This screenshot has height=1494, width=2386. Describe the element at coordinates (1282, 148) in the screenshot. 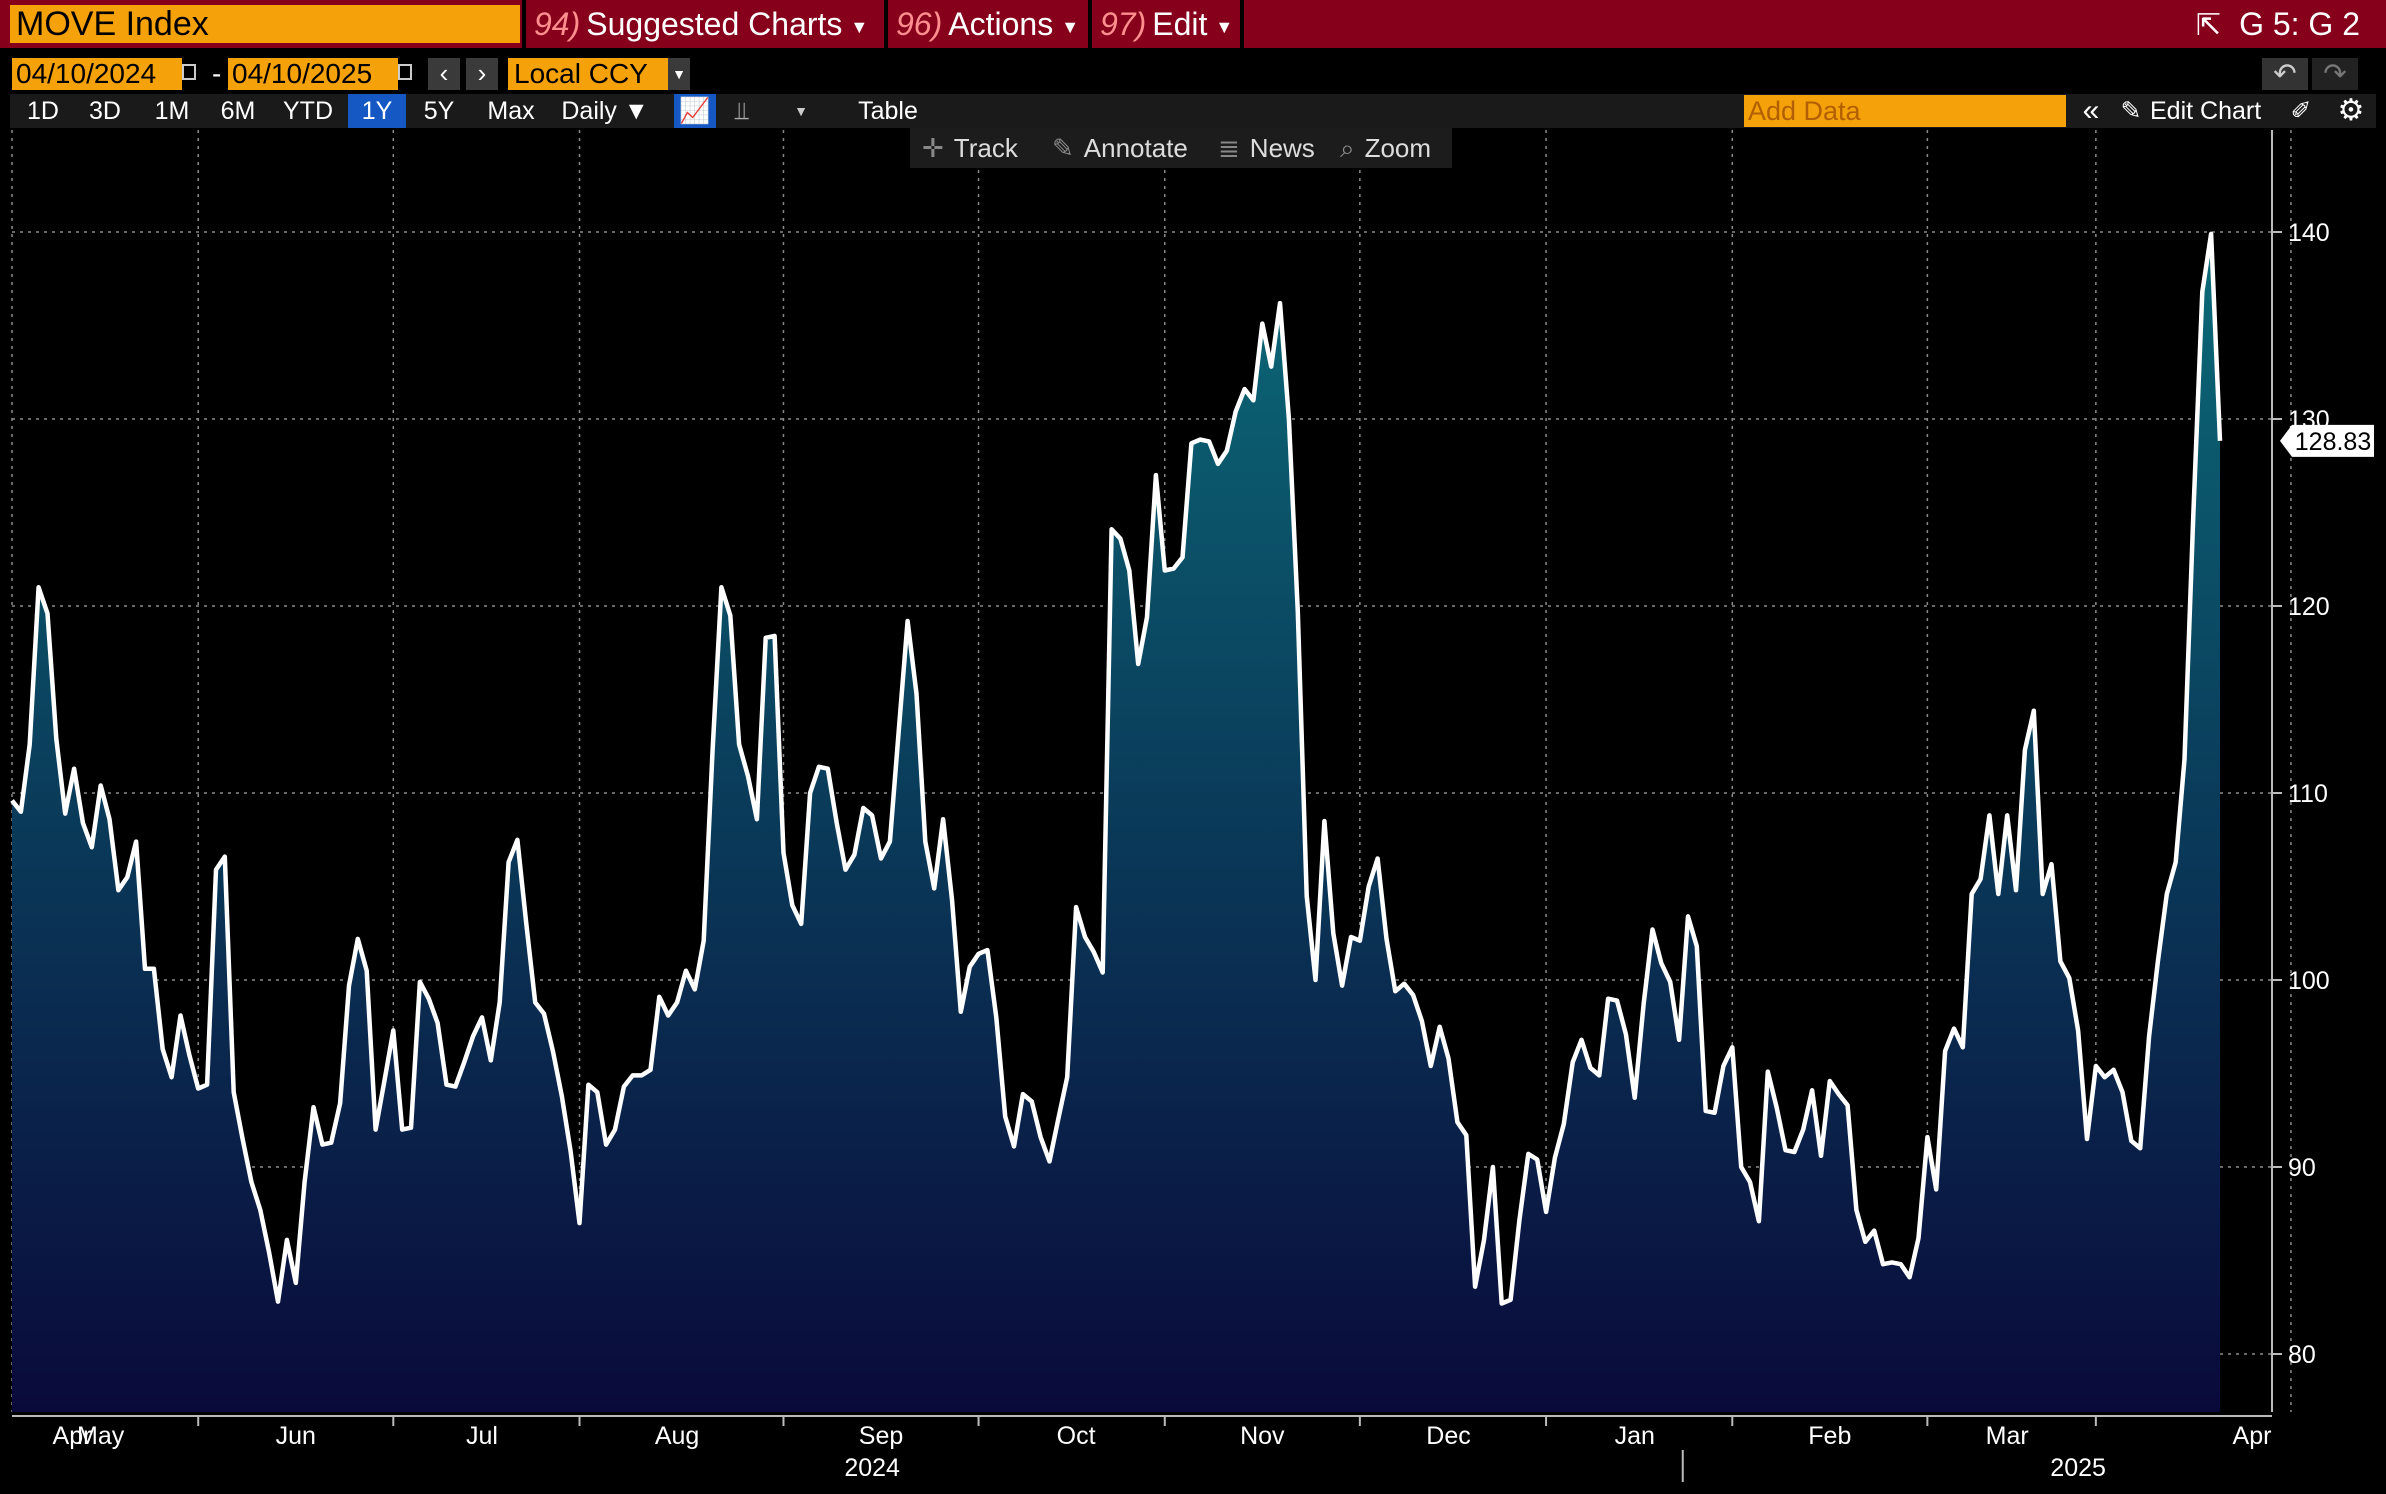

I see `news-label: News` at that location.